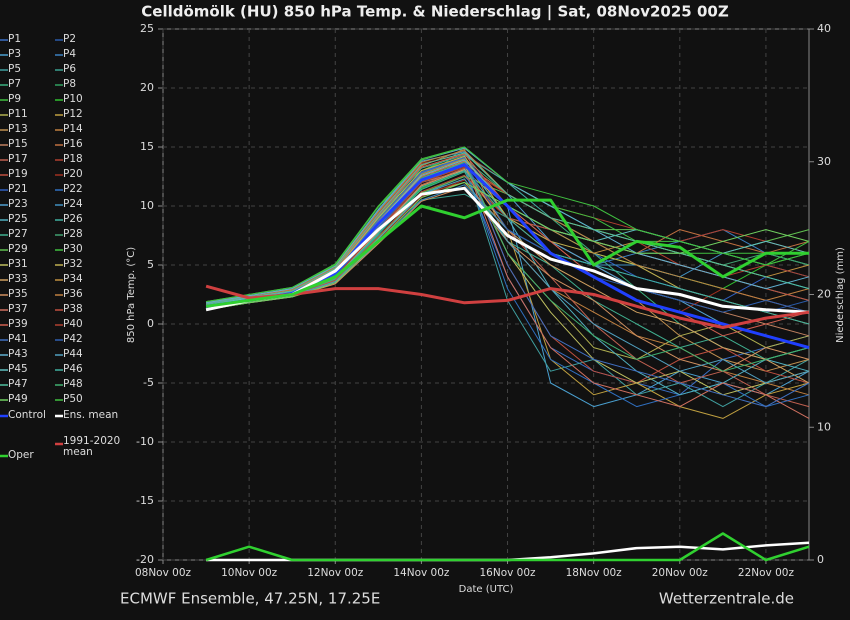 This screenshot has height=620, width=850. I want to click on x-tick-label: 18Nov 00z, so click(594, 573).